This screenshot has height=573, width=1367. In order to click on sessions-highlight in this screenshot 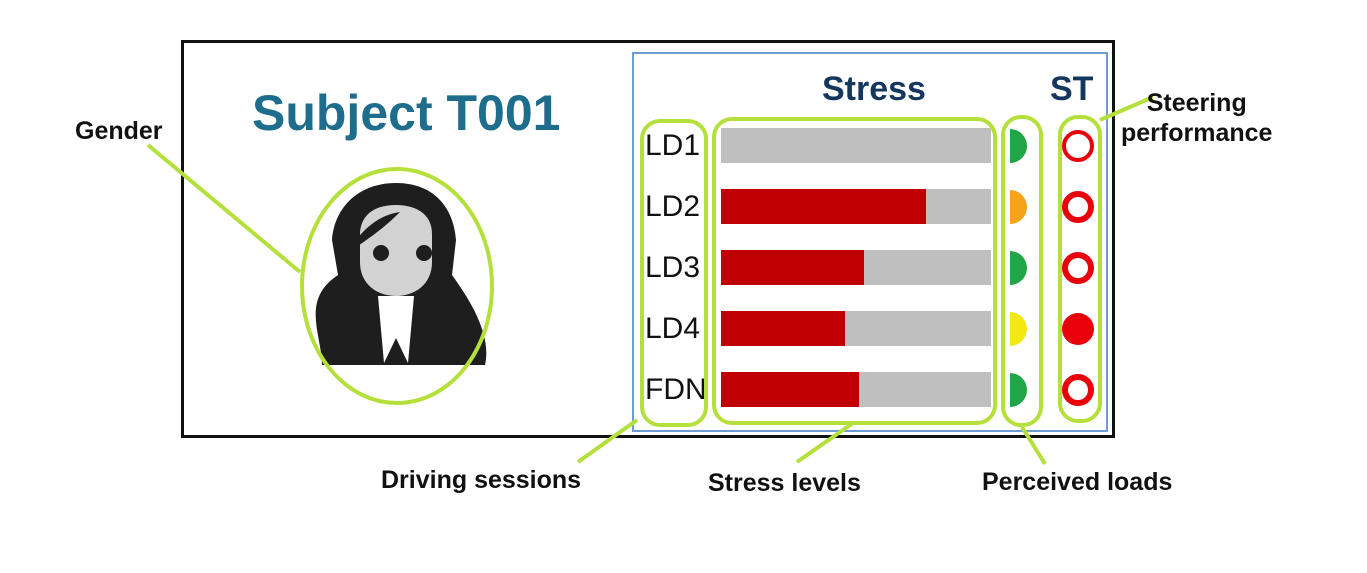, I will do `click(674, 273)`.